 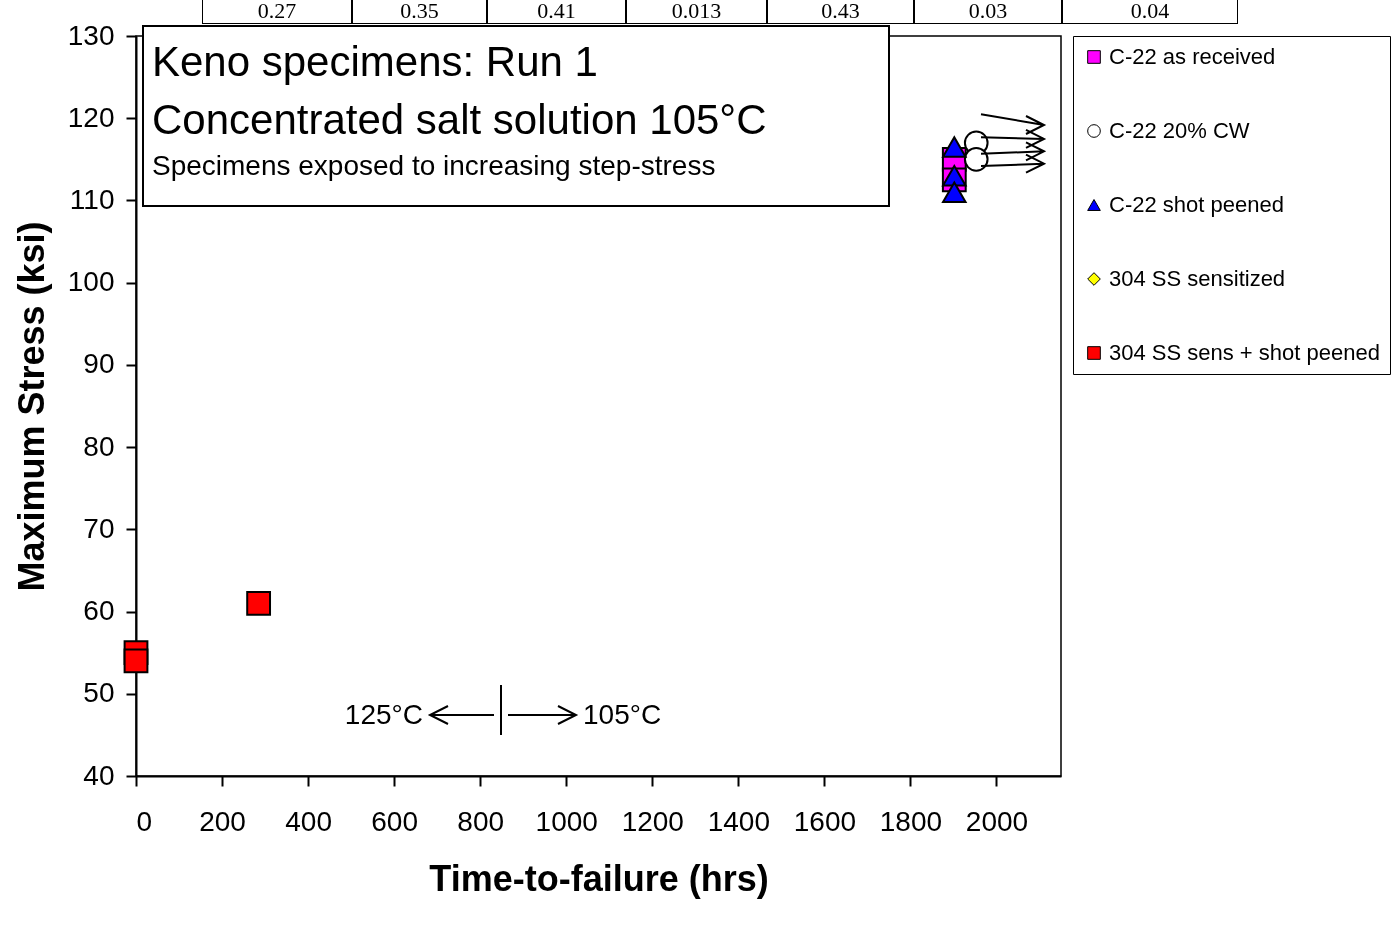 What do you see at coordinates (31, 406) in the screenshot?
I see `y-axis-title: Maximum Stress (ksi)` at bounding box center [31, 406].